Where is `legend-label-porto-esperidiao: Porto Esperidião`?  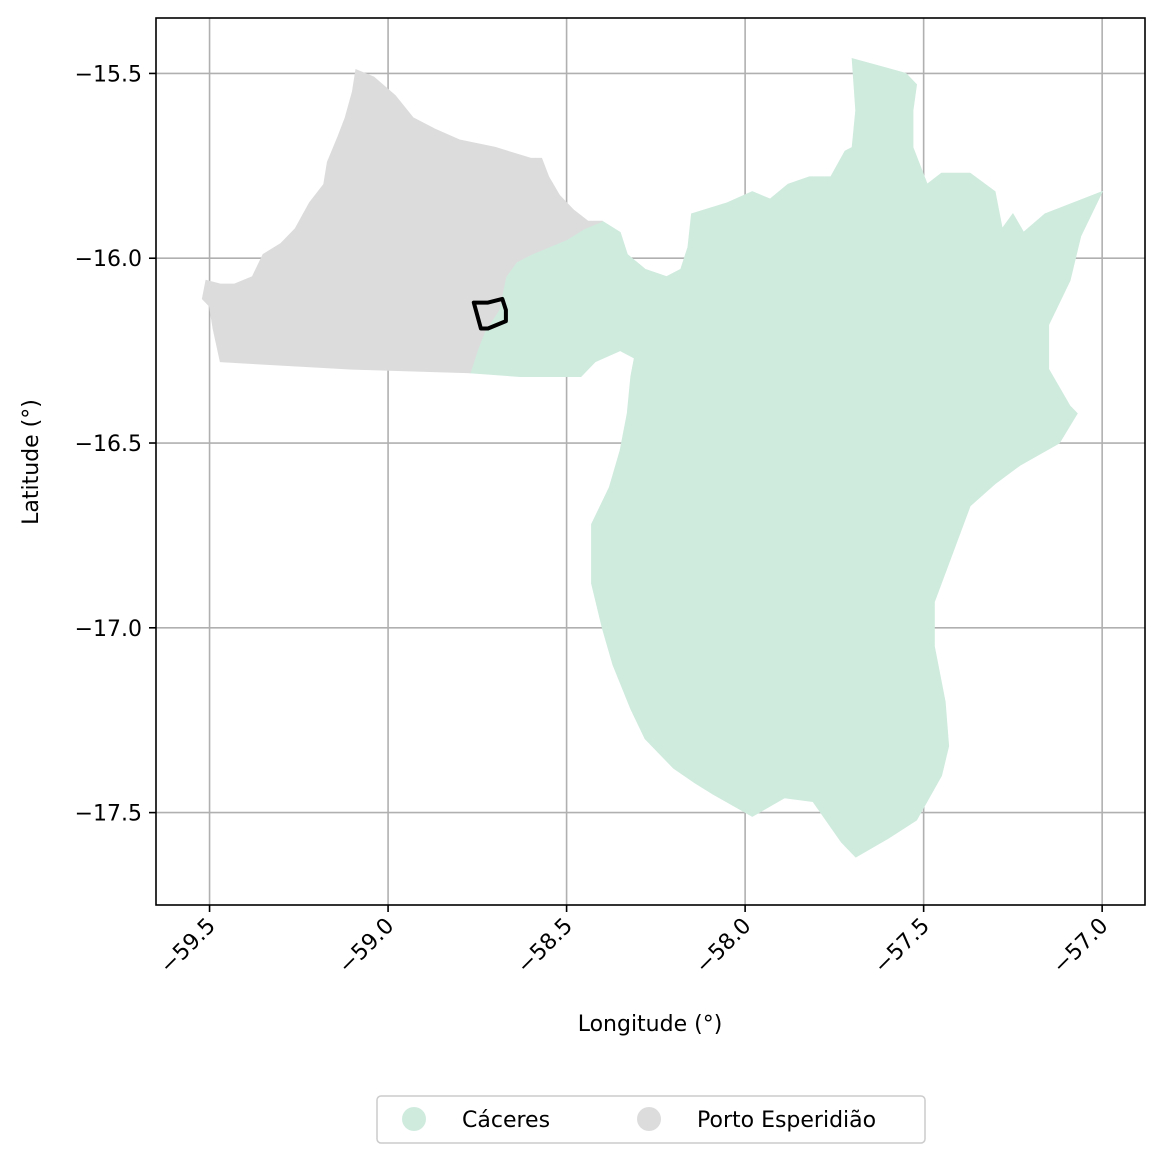 legend-label-porto-esperidiao: Porto Esperidião is located at coordinates (786, 1120).